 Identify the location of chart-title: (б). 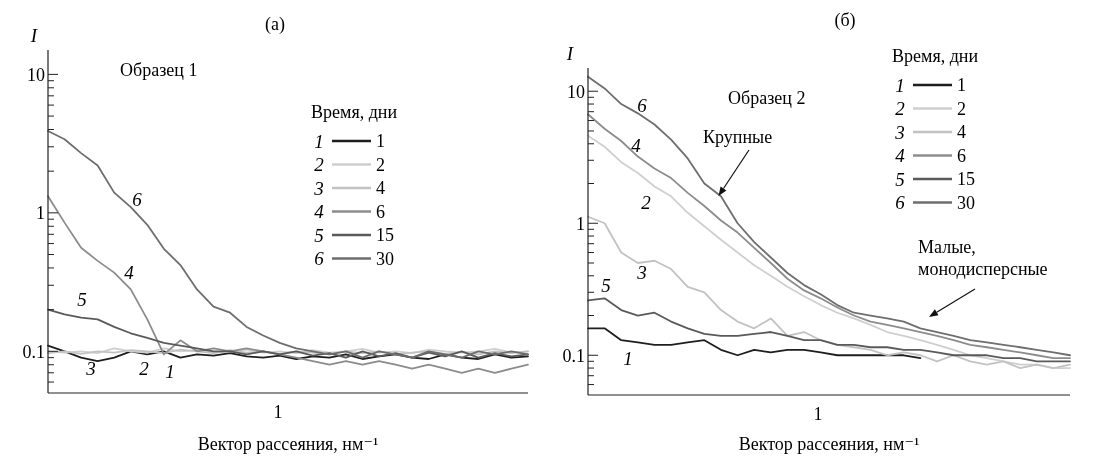
(845, 20).